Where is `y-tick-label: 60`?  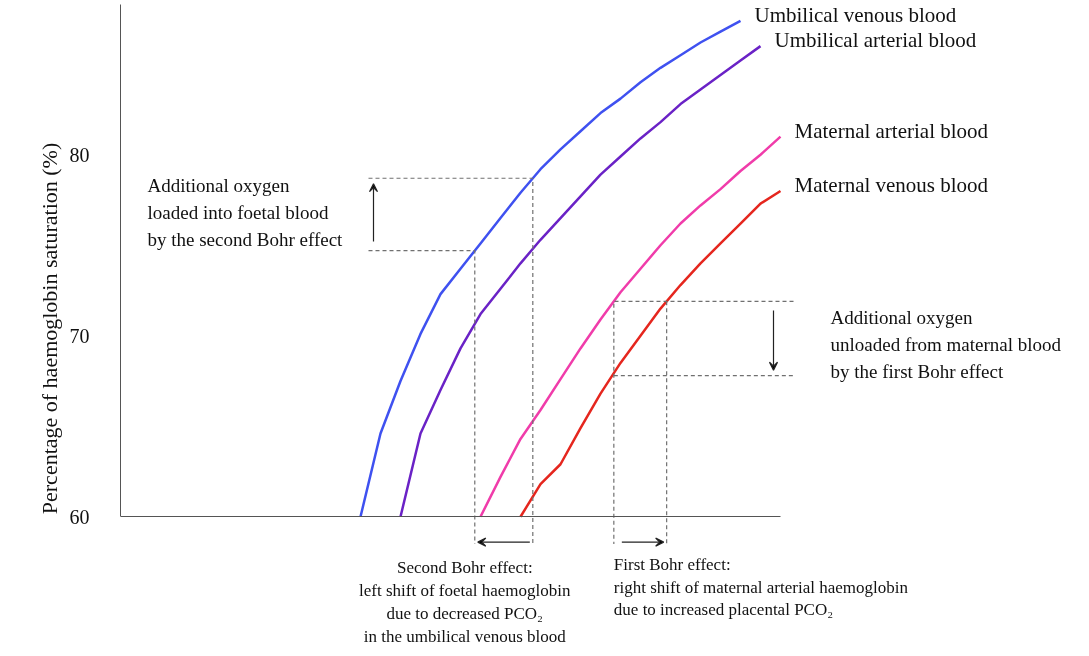 y-tick-label: 60 is located at coordinates (79, 516).